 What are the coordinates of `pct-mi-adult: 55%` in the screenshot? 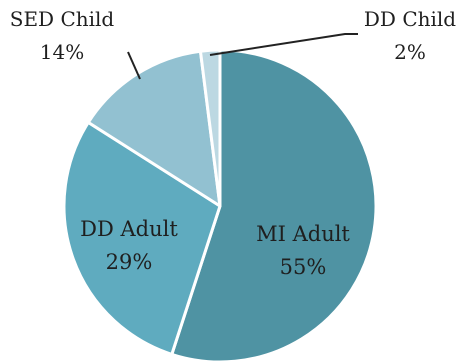 It's located at (303, 267).